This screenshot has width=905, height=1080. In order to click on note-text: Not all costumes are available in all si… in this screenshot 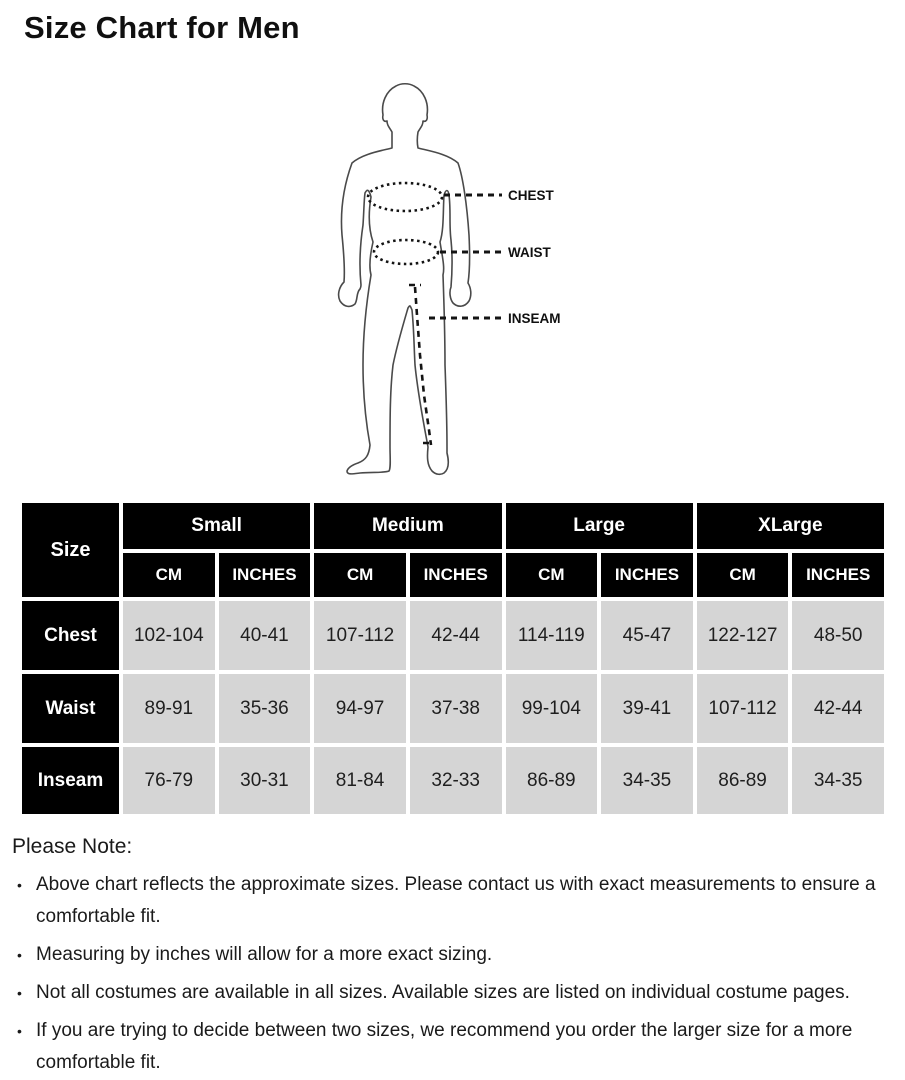, I will do `click(443, 992)`.